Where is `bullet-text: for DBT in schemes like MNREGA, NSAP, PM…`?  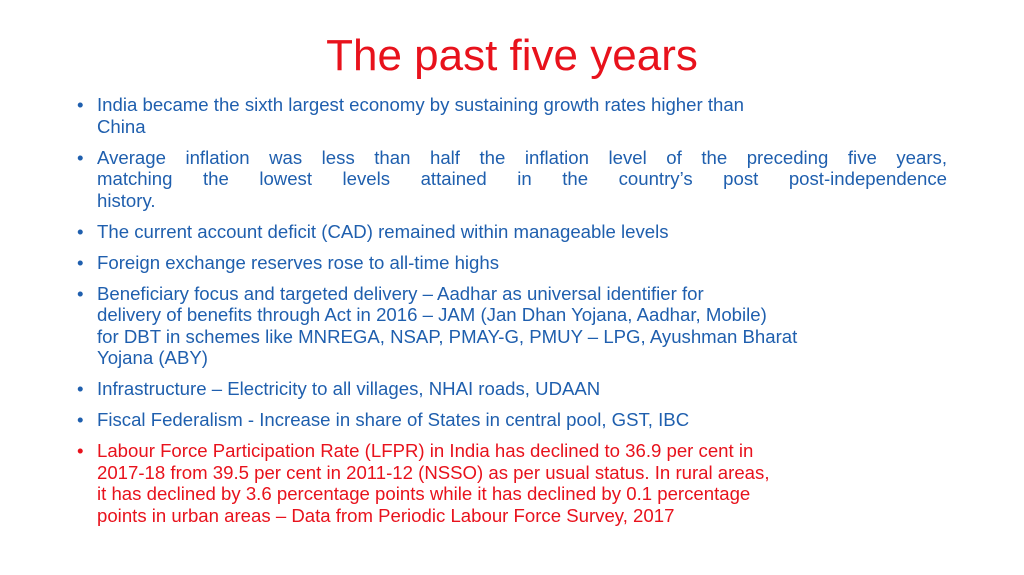 bullet-text: for DBT in schemes like MNREGA, NSAP, PM… is located at coordinates (447, 336).